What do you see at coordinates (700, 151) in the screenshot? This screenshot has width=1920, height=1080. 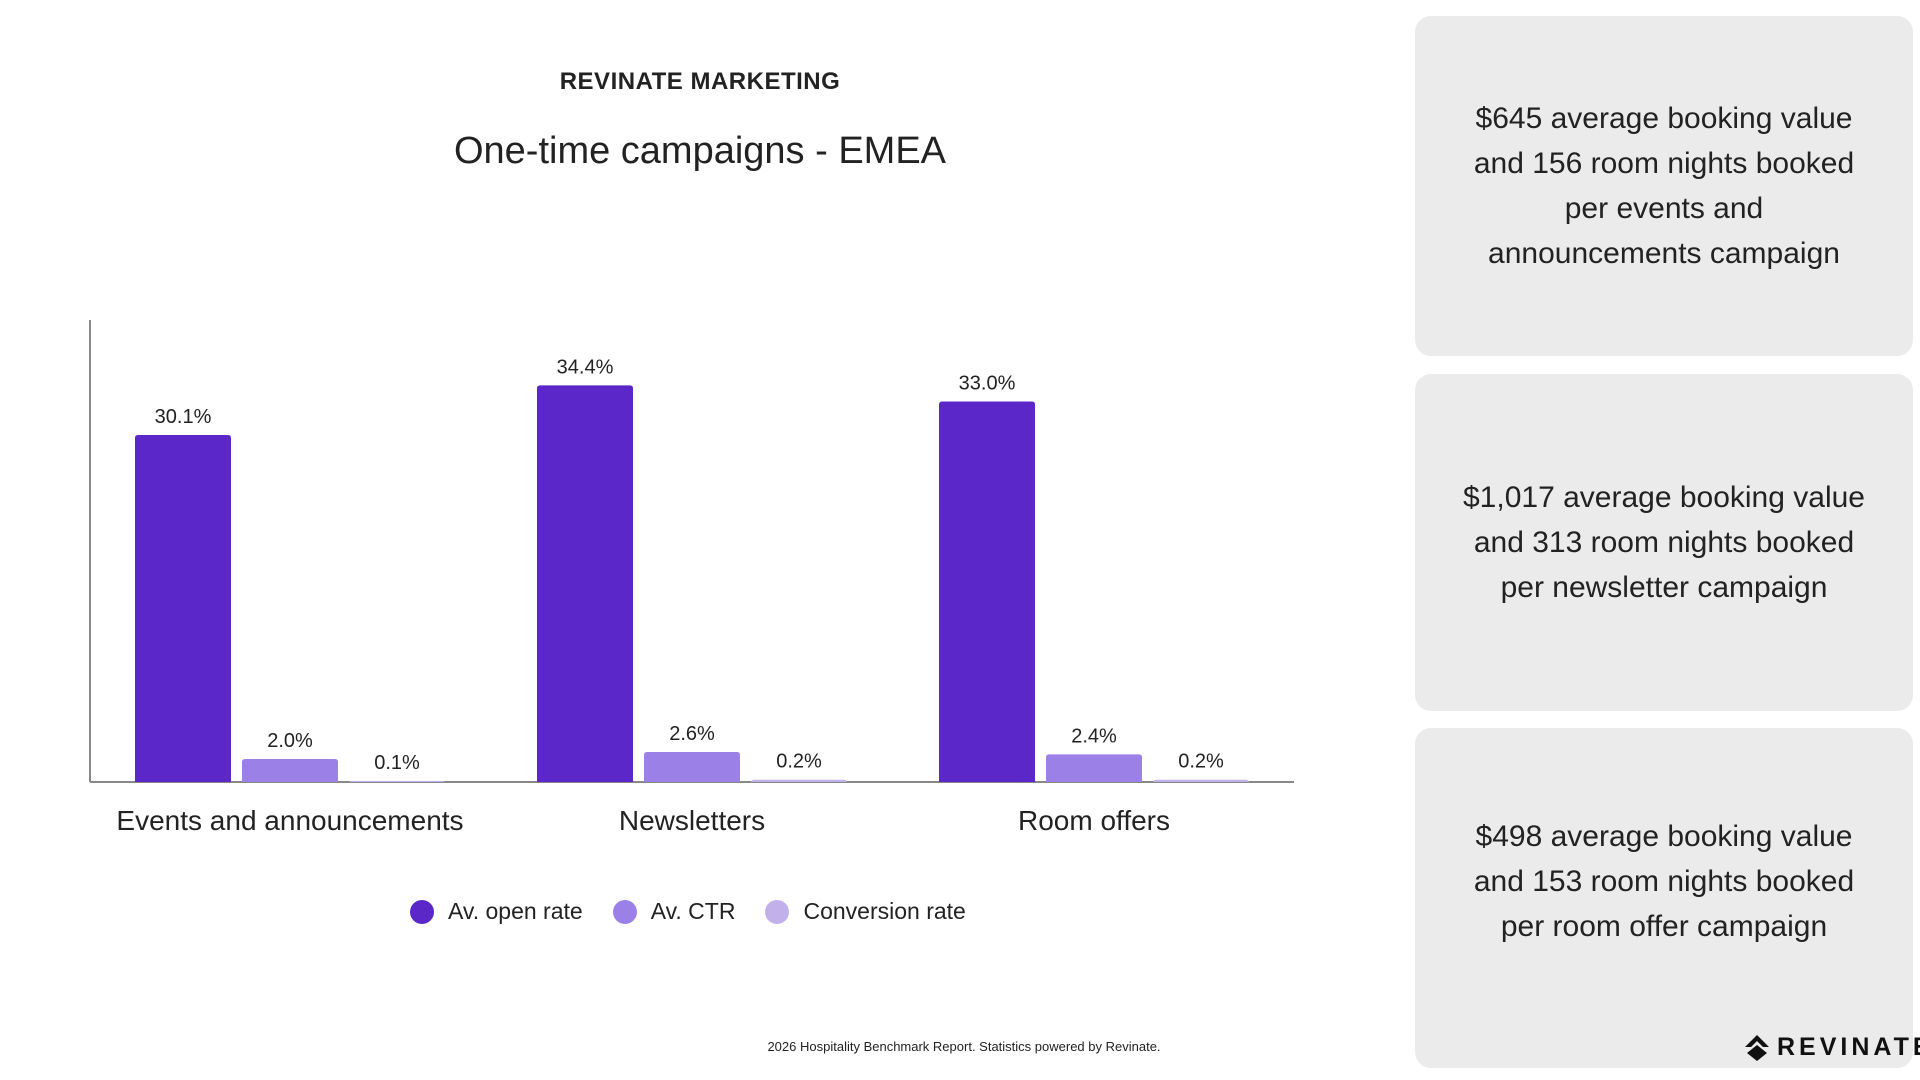 I see `chart-title: One-time campaigns - EMEA` at bounding box center [700, 151].